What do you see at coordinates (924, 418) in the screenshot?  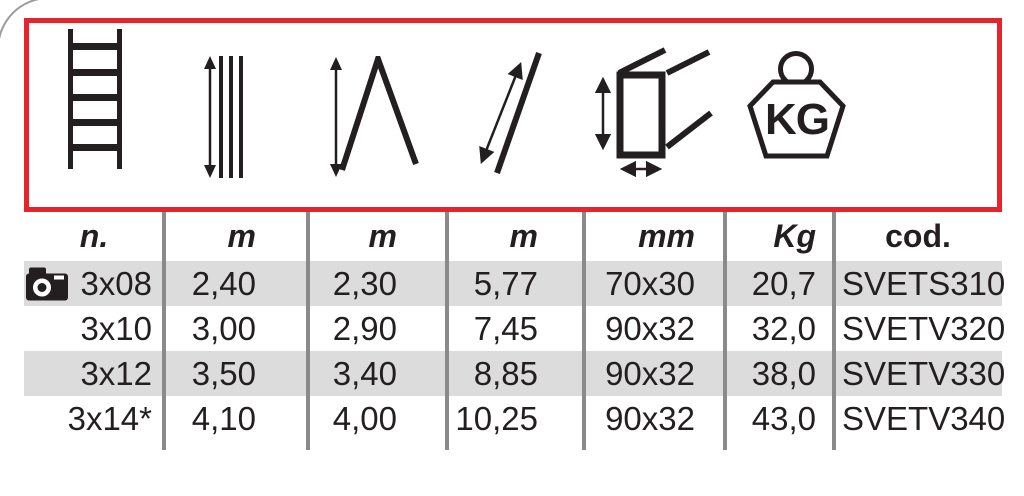 I see `cell-code: SVETV340` at bounding box center [924, 418].